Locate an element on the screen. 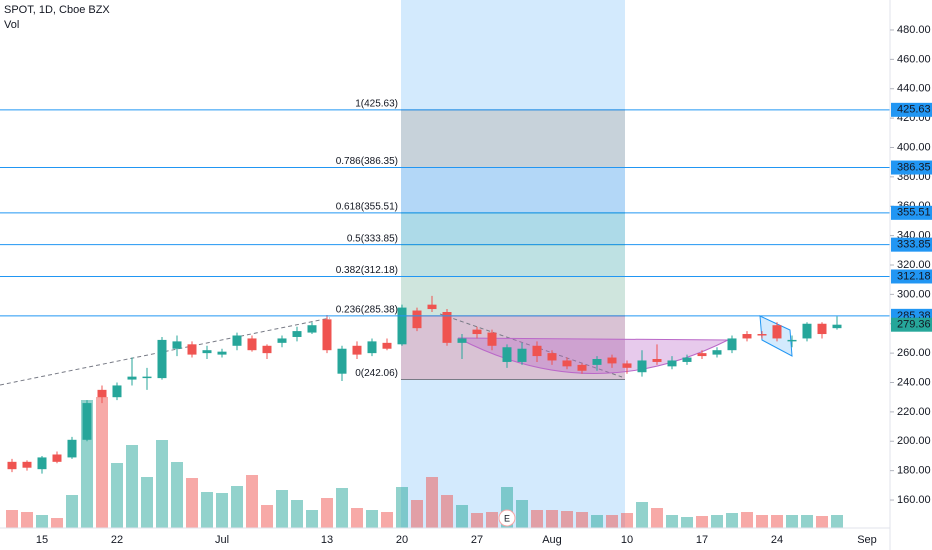  y-tick-label: 220.00 is located at coordinates (914, 412).